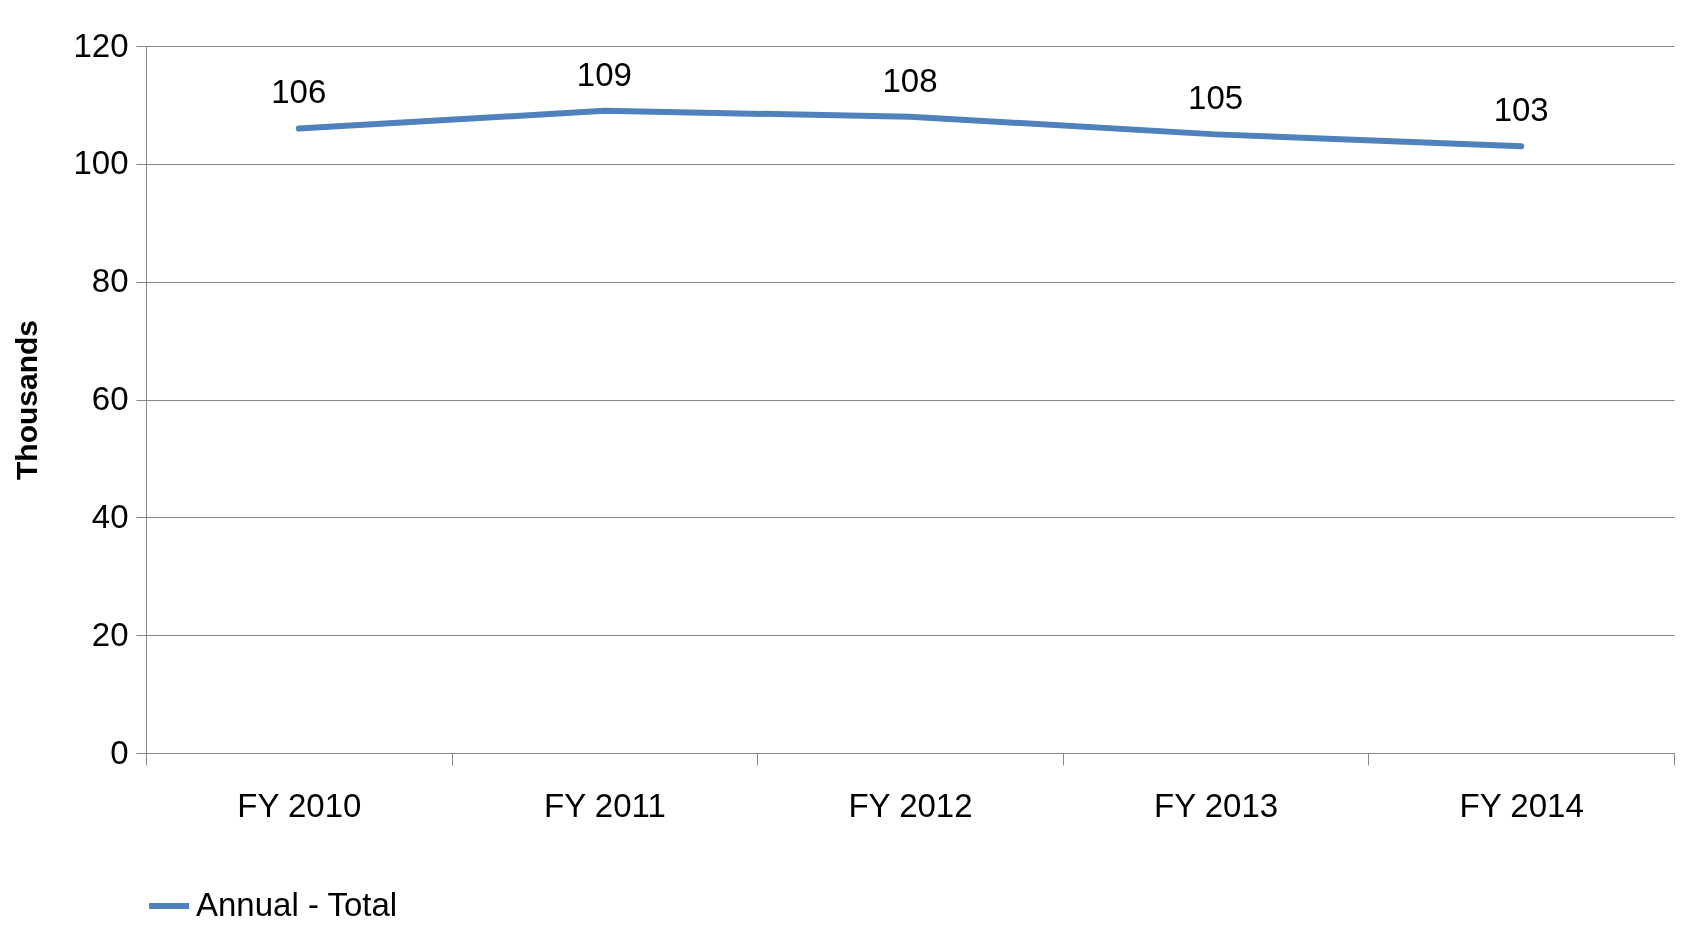 The width and height of the screenshot is (1696, 935). I want to click on x-tick-label: FY 2013, so click(1216, 805).